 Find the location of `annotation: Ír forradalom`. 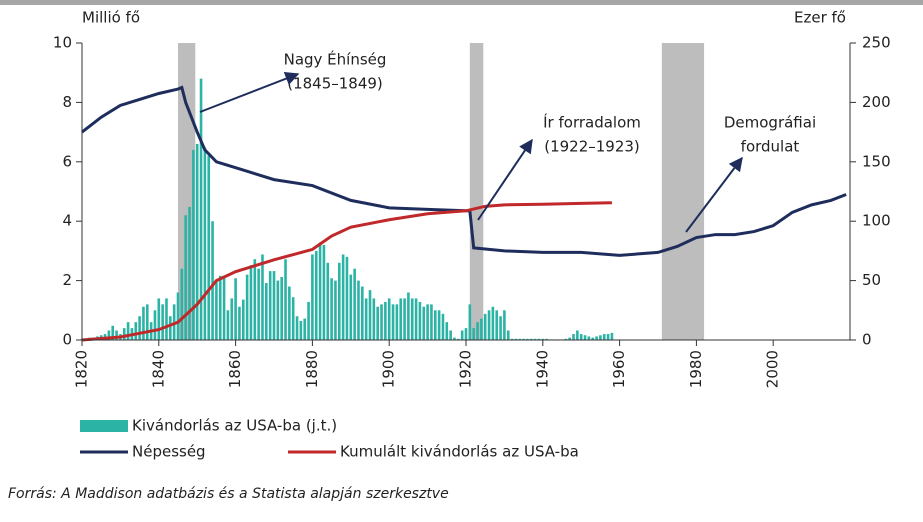

annotation: Ír forradalom is located at coordinates (592, 122).